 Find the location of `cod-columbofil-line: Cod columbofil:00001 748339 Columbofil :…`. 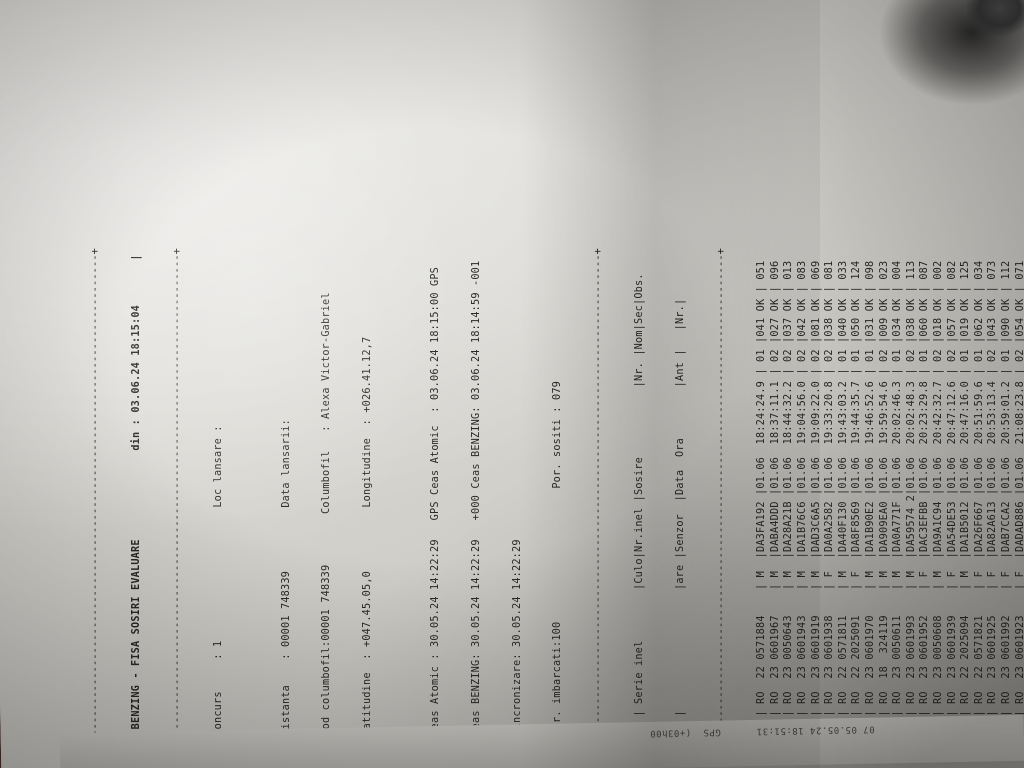

cod-columbofil-line: Cod columbofil:00001 748339 Columbofil :… is located at coordinates (327, 517).